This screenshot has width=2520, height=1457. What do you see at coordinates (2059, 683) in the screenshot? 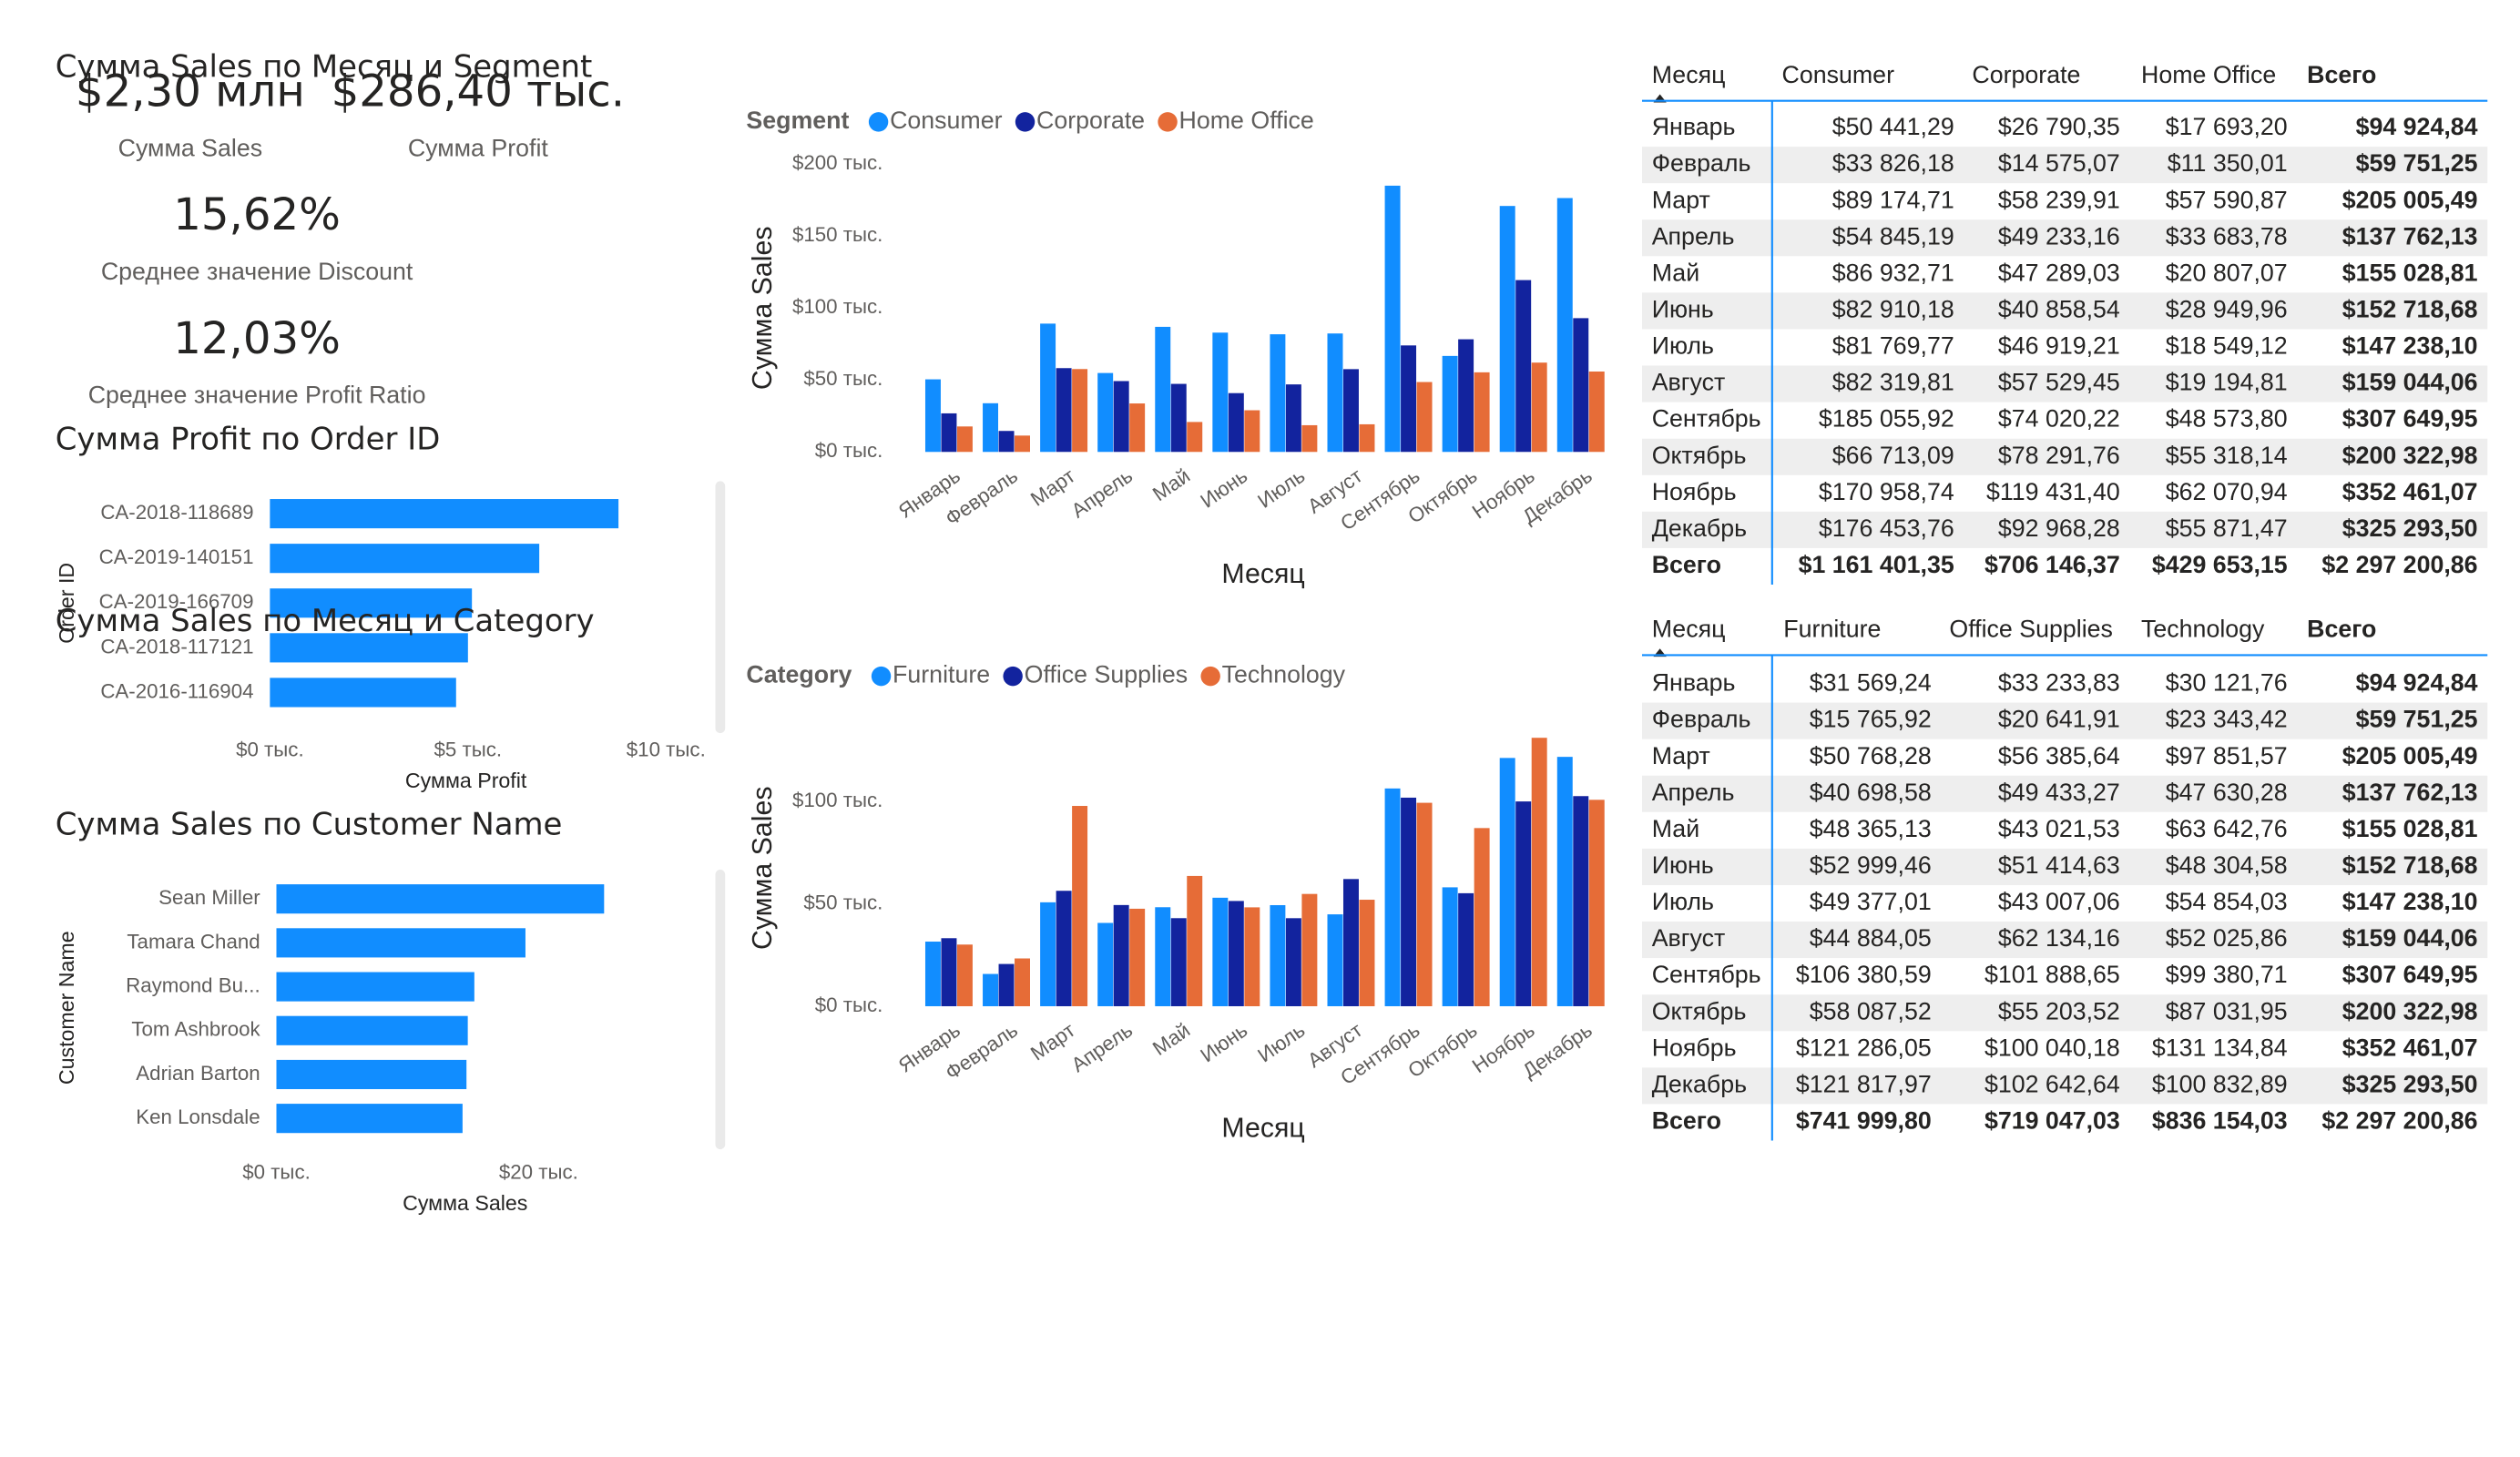
I see `cell-value: $33 233,83` at bounding box center [2059, 683].